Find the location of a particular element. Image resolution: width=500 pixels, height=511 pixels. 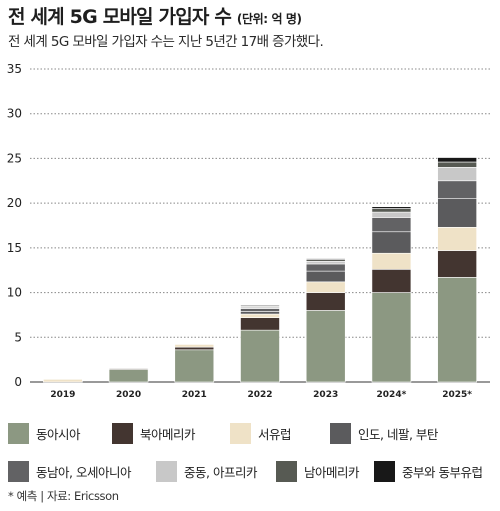

legend-item-southeast-asia-oceania: 동남아, 오세아니아 is located at coordinates (82, 471).